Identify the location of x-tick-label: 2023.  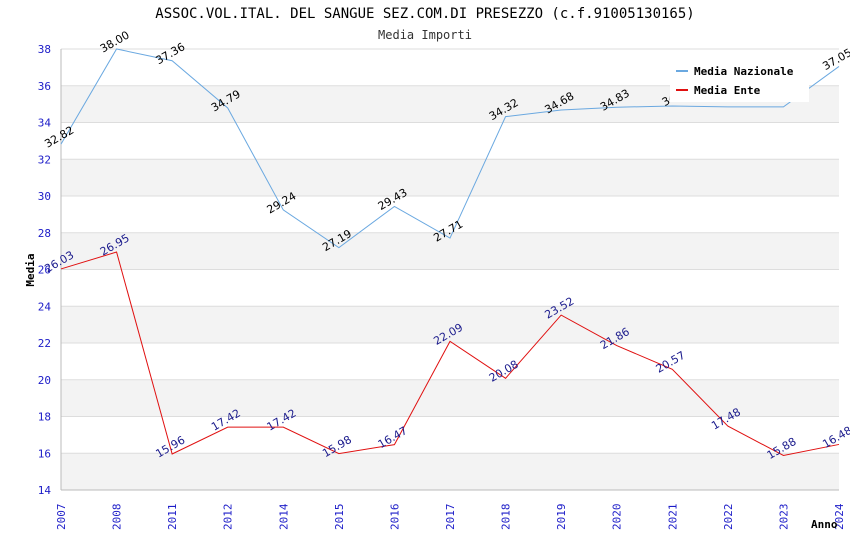
(783, 517).